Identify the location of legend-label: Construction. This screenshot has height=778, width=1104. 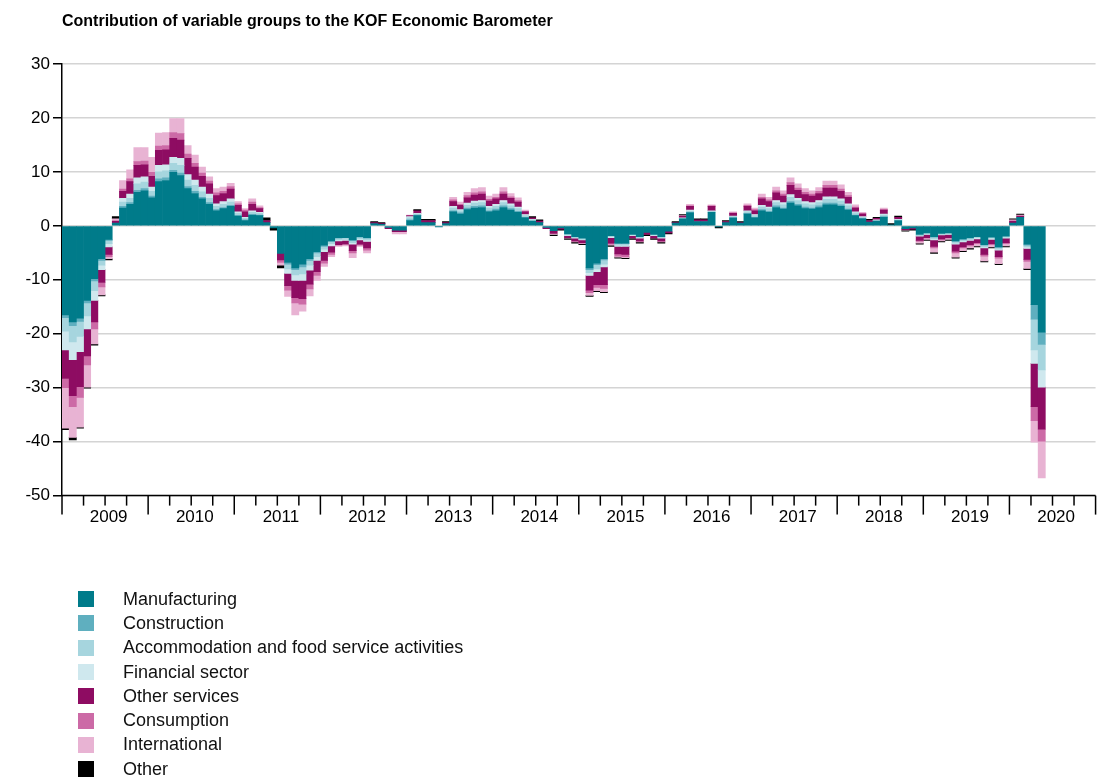
(174, 623).